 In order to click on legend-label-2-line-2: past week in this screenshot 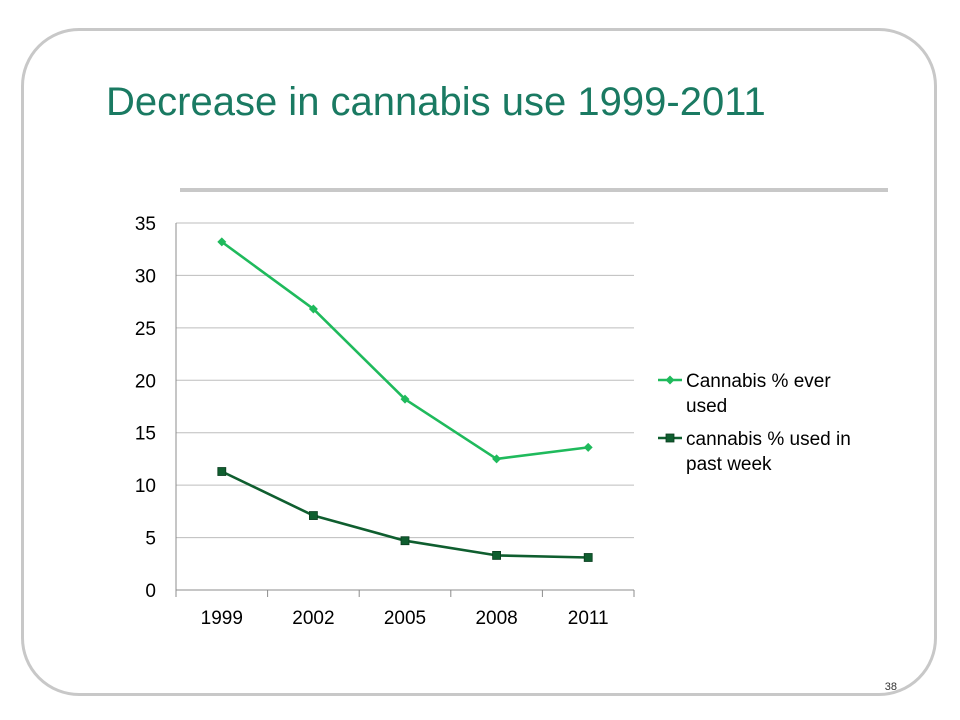, I will do `click(729, 464)`.